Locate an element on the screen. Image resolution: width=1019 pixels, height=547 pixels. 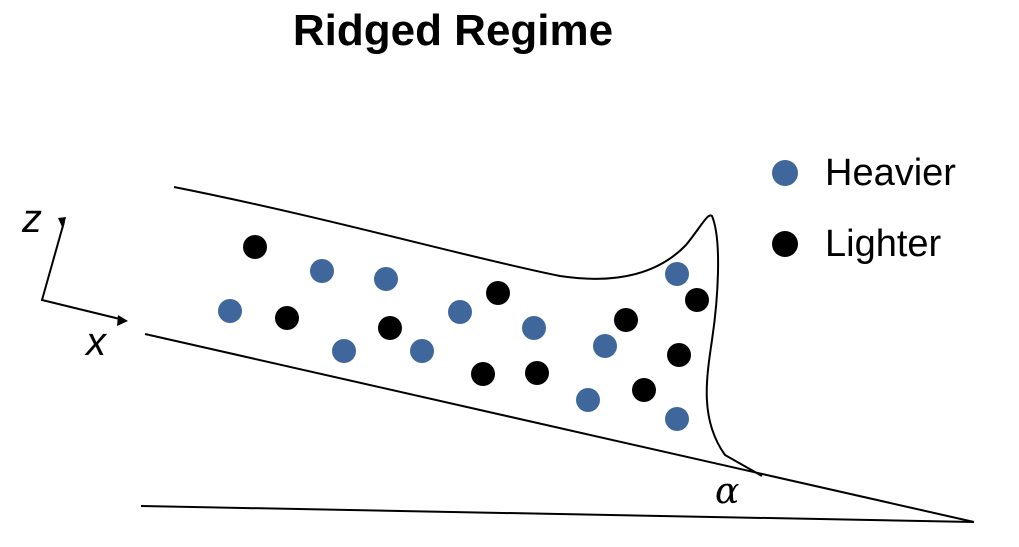
z-arrow-icon is located at coordinates (62, 223).